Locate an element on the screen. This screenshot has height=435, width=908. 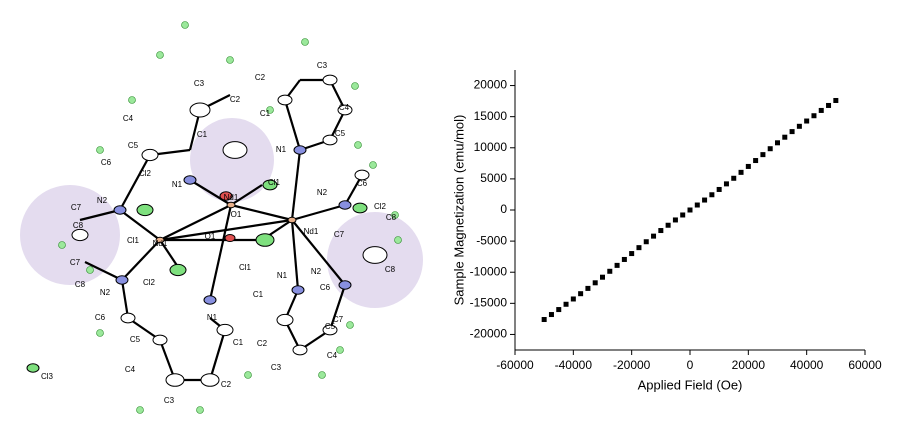
y-tick-label: -15000 is located at coordinates (489, 303).